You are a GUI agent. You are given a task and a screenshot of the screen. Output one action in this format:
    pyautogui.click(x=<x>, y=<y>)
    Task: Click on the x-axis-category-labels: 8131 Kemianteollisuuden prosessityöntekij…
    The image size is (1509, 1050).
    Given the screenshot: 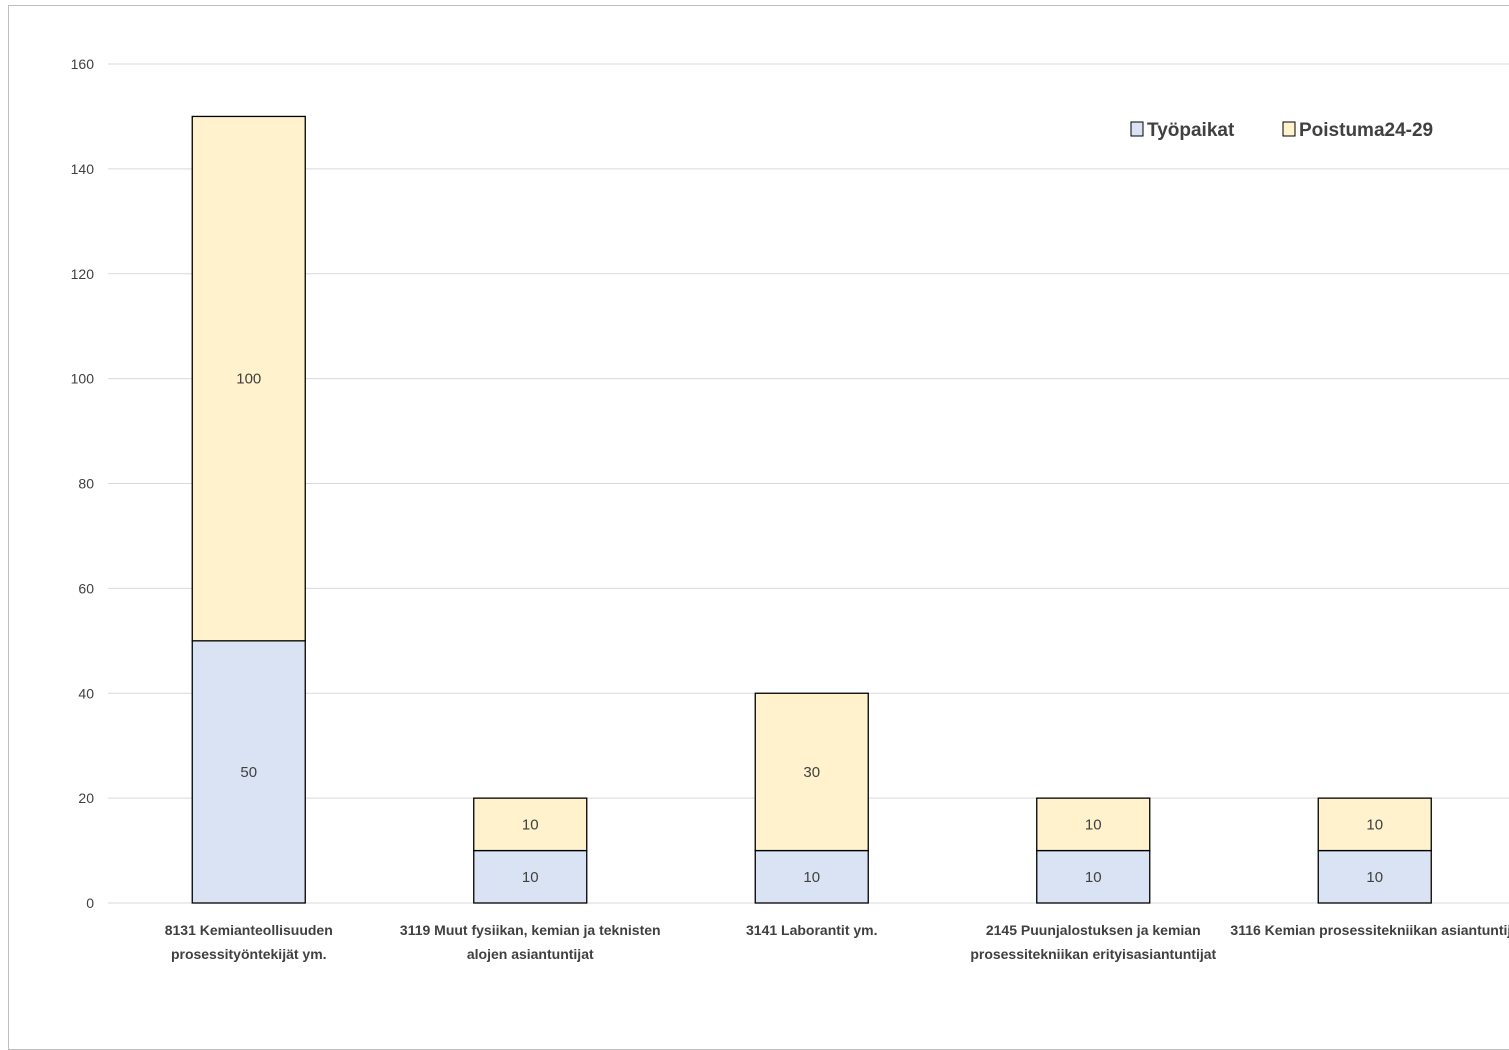 What is the action you would take?
    pyautogui.click(x=837, y=942)
    